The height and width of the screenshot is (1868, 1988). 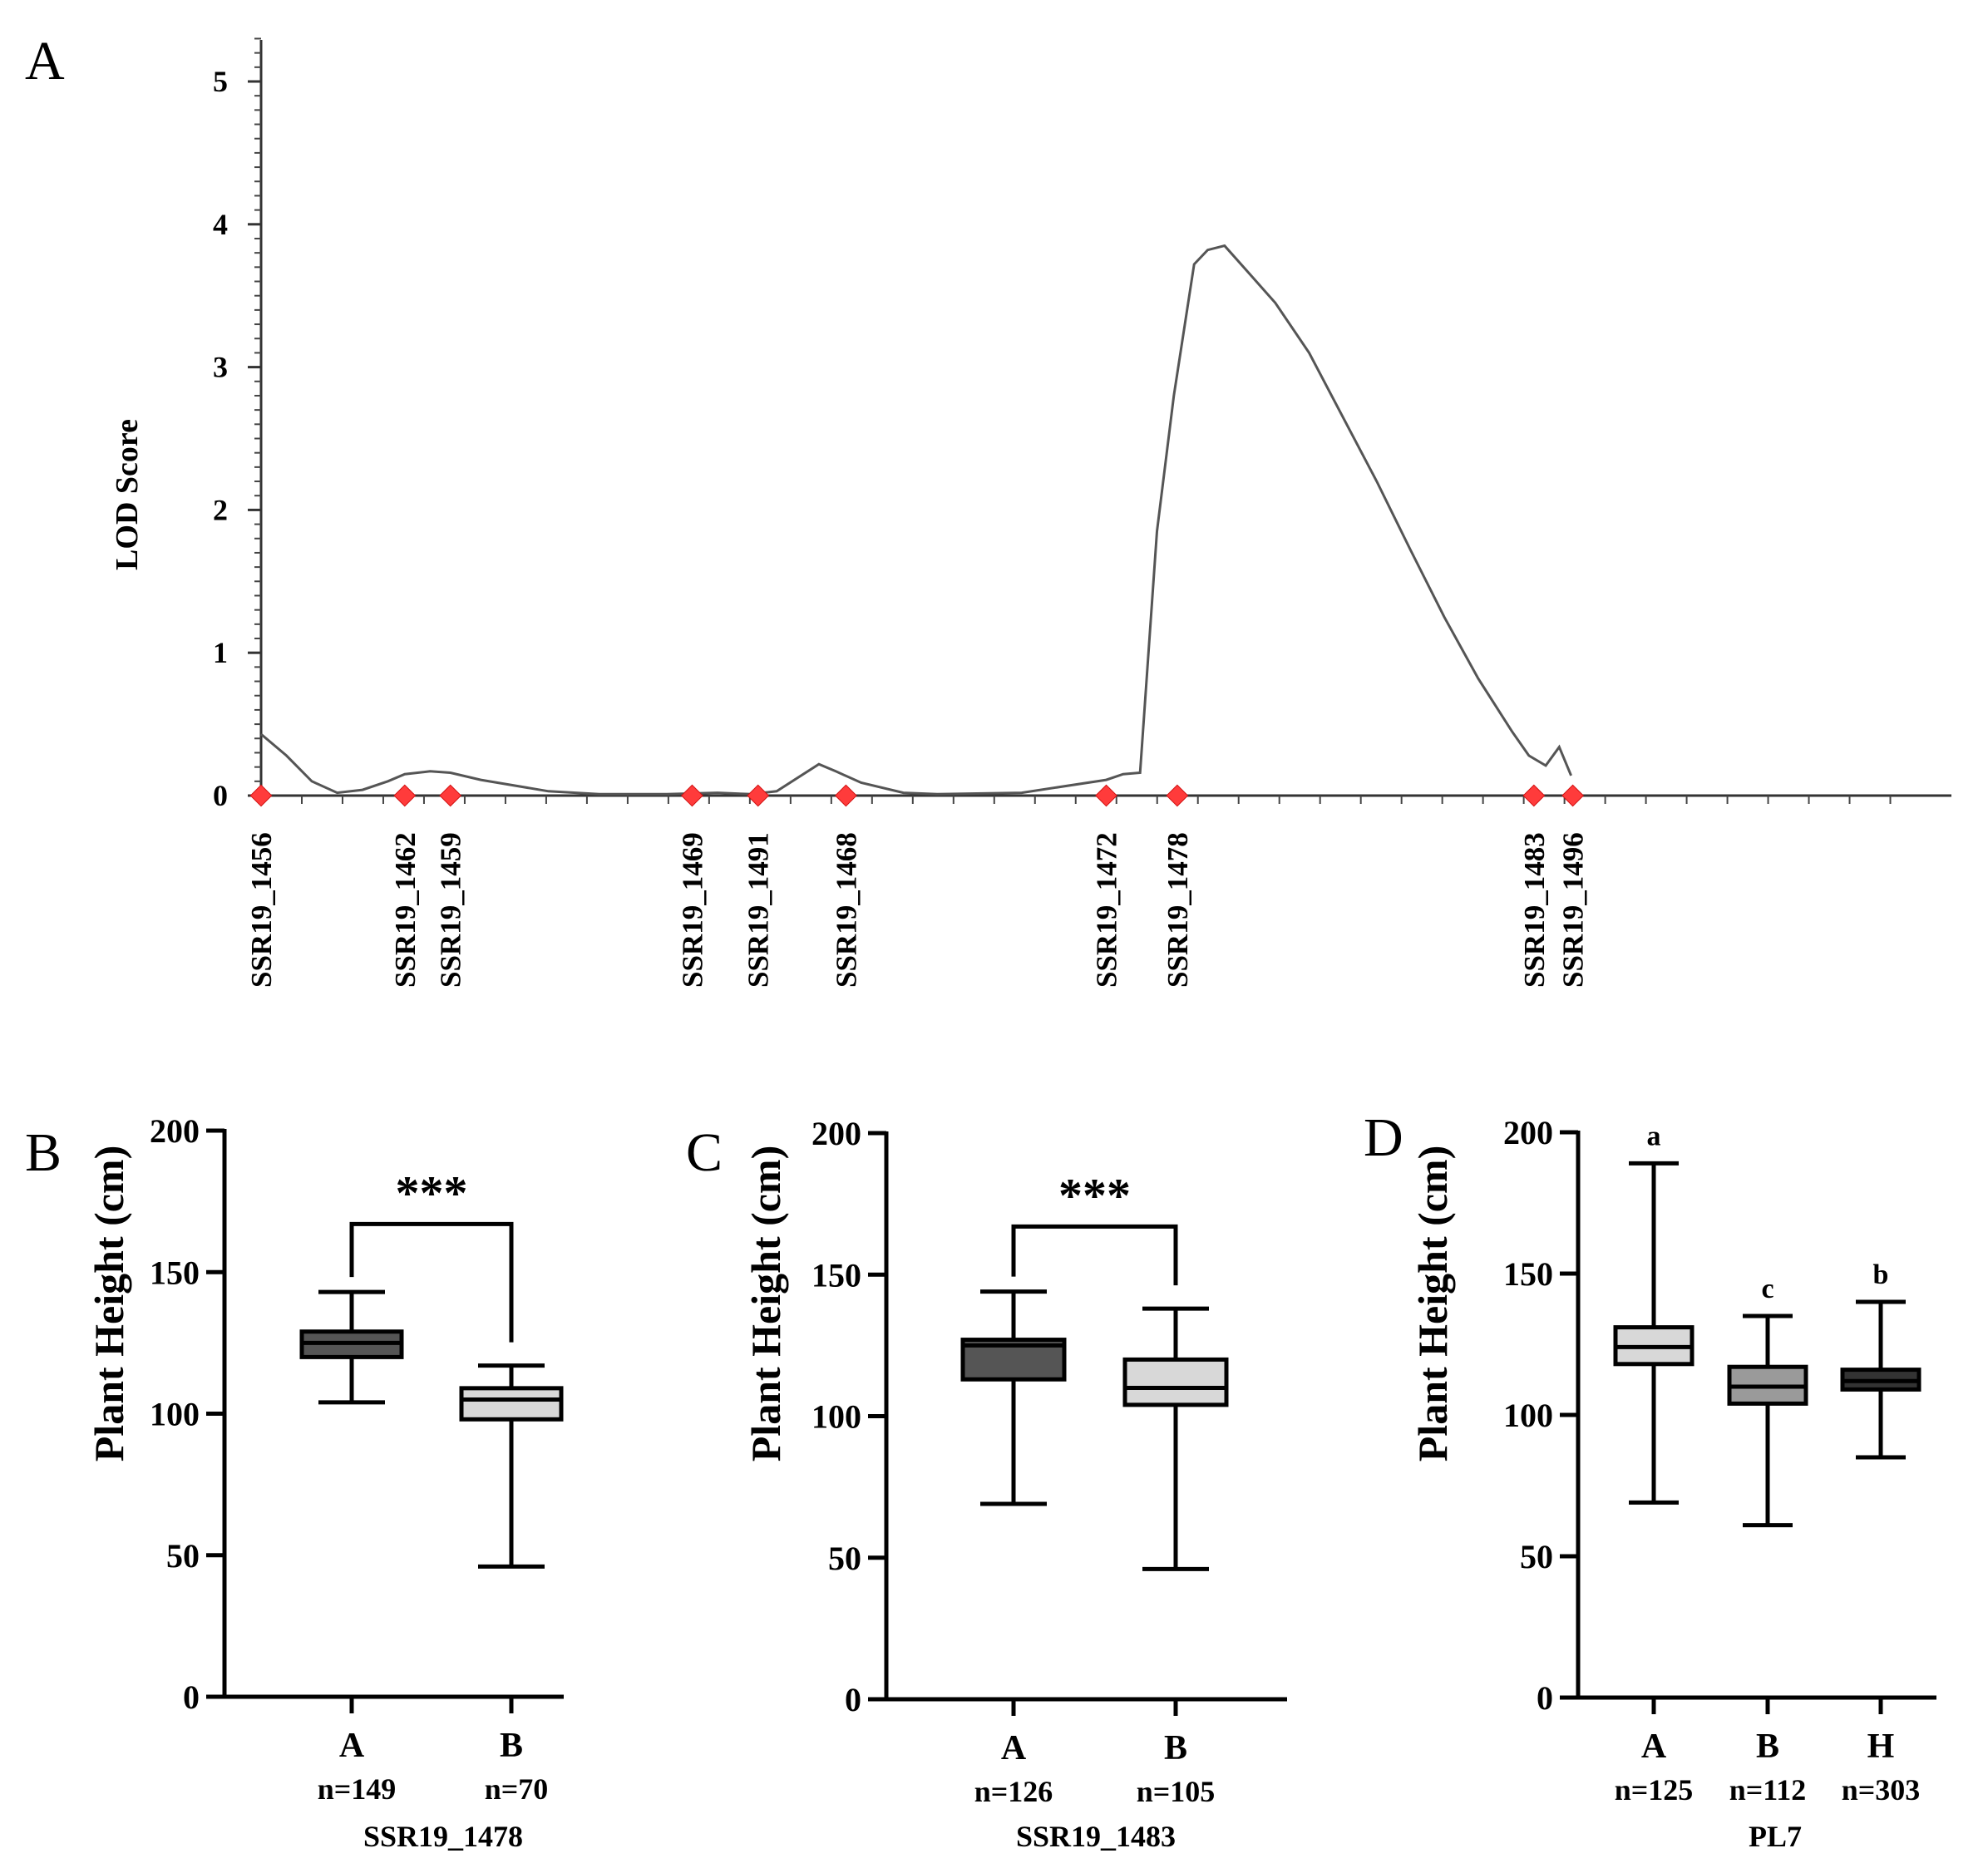 What do you see at coordinates (451, 910) in the screenshot?
I see `marker-label: SSR19_1459` at bounding box center [451, 910].